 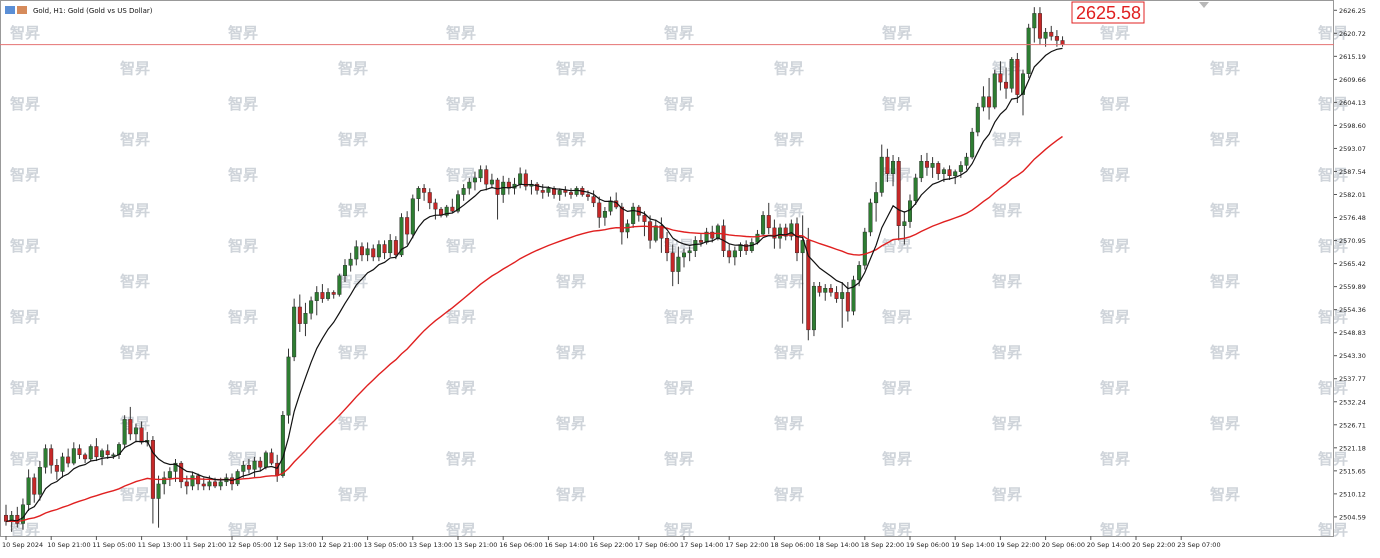 I want to click on y-tick-label: 2609.66, so click(x=1352, y=80).